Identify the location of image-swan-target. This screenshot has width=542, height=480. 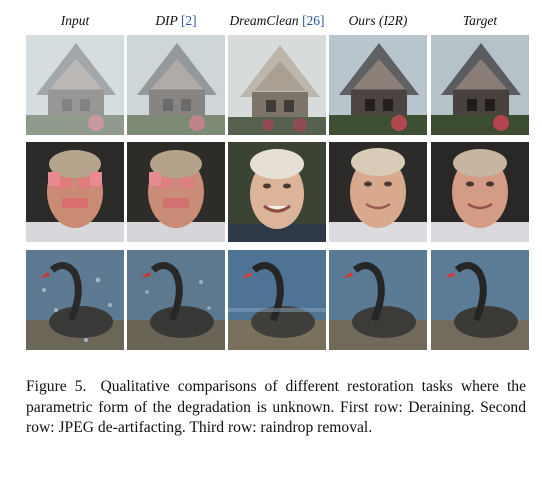
(480, 300).